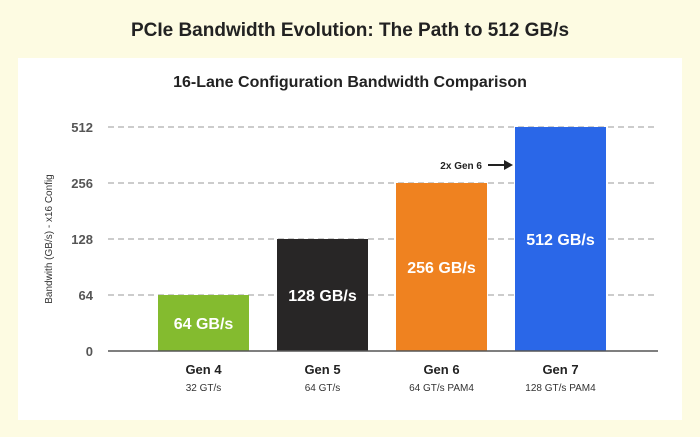  I want to click on y-tick-label: 512, so click(82, 127).